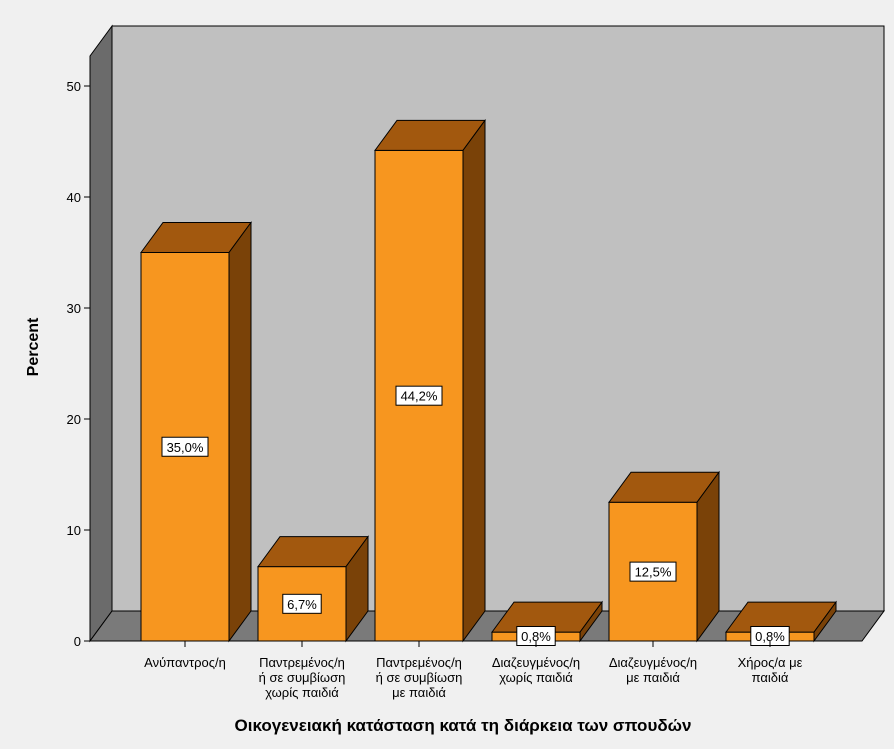 The width and height of the screenshot is (894, 749). I want to click on bar-group: 12,5%, so click(664, 556).